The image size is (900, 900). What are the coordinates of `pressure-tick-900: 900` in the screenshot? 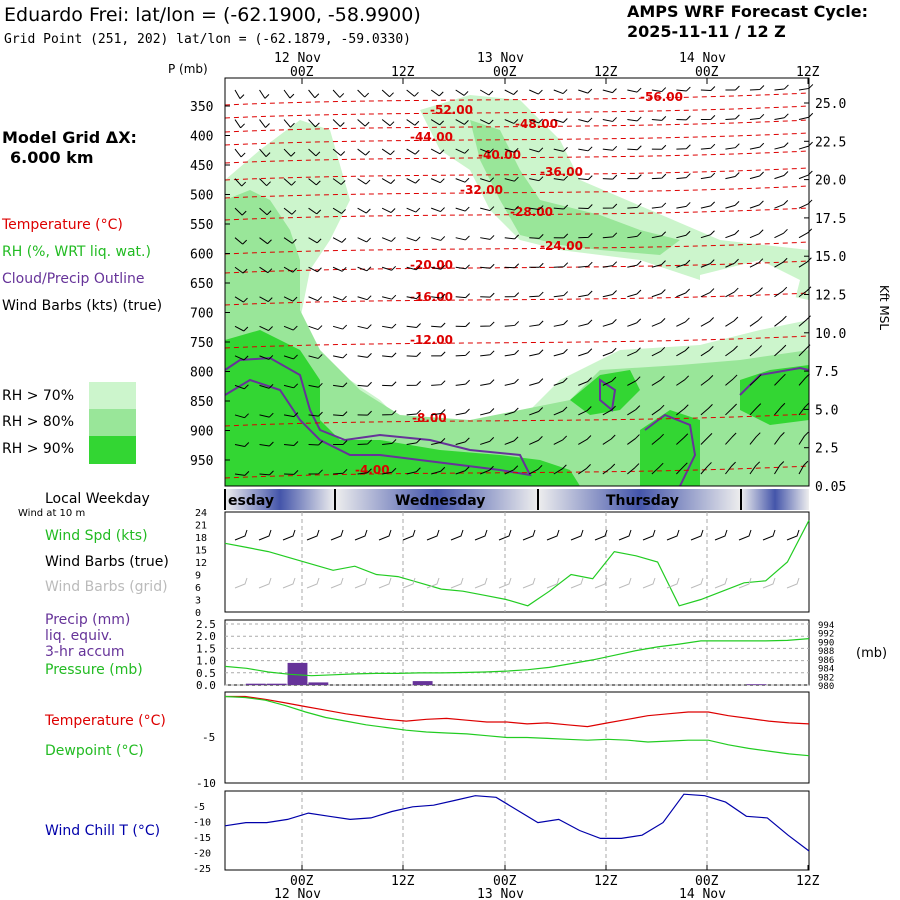 It's located at (201, 432).